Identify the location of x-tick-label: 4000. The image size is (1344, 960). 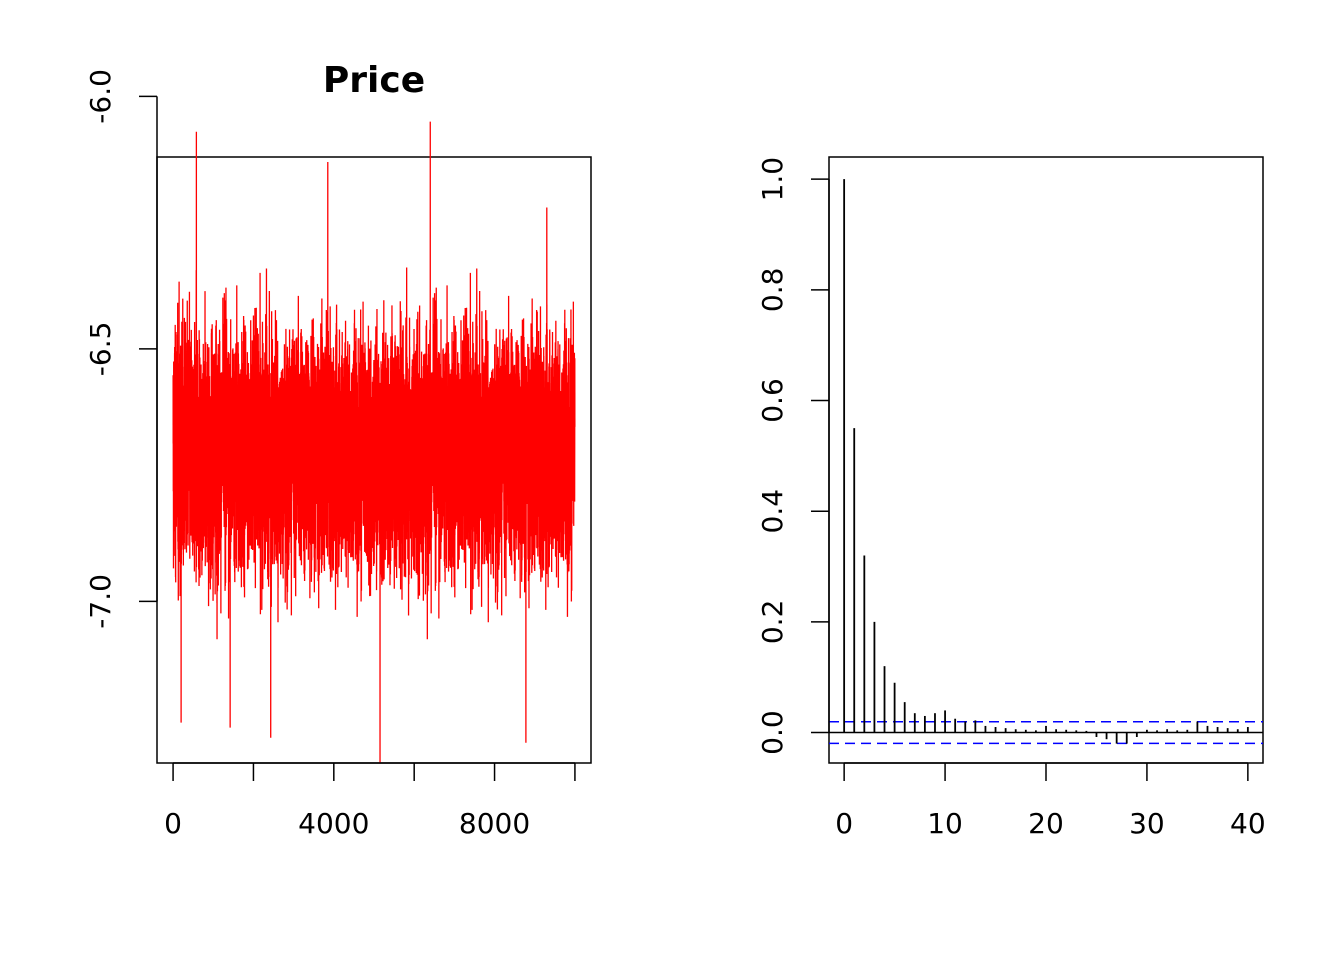
(333, 823).